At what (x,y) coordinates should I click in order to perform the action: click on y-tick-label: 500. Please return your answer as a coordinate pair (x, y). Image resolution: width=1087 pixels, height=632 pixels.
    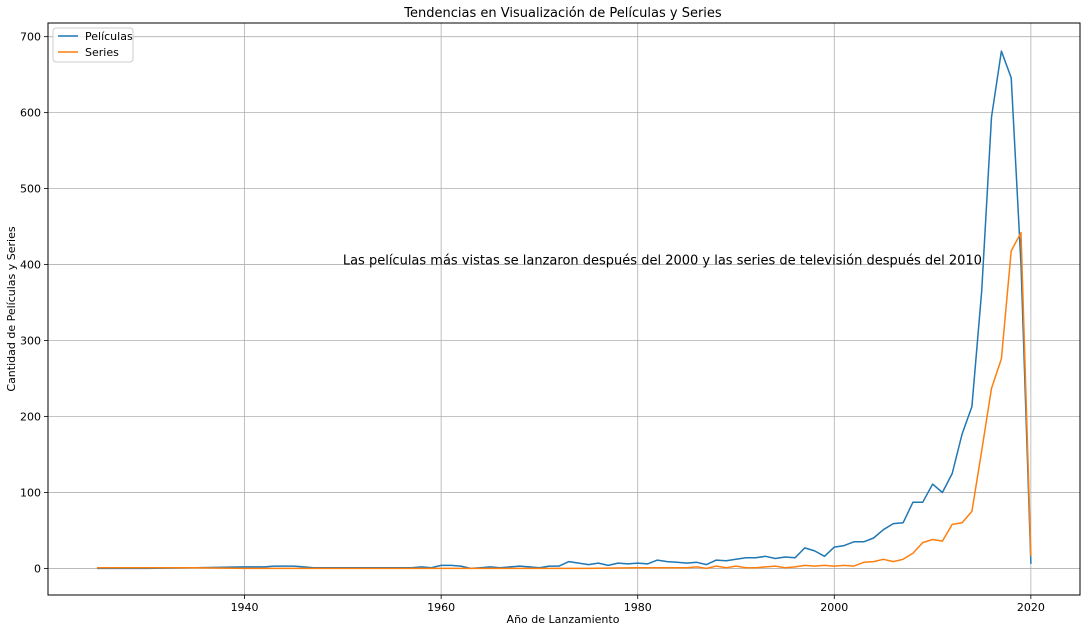
    Looking at the image, I should click on (30, 189).